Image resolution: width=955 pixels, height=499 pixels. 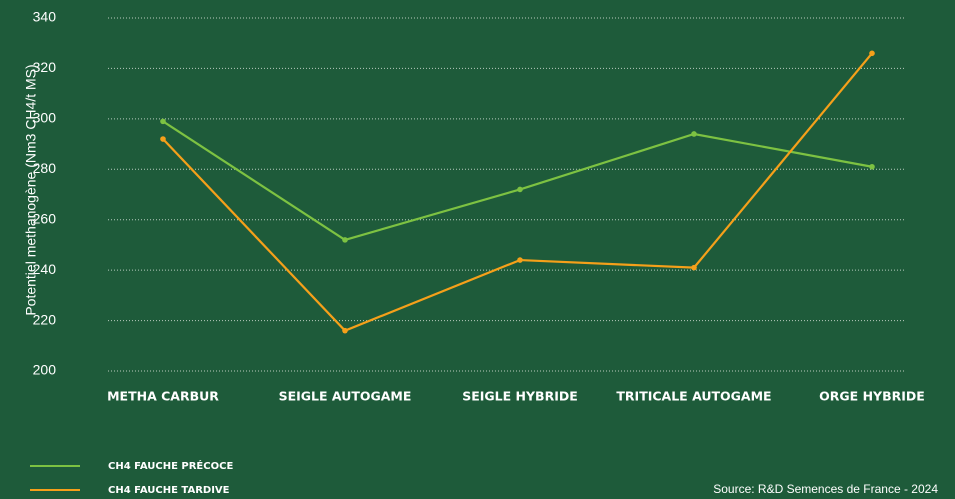 What do you see at coordinates (693, 396) in the screenshot?
I see `x-tick-label: TRITICALE AUTOGAME` at bounding box center [693, 396].